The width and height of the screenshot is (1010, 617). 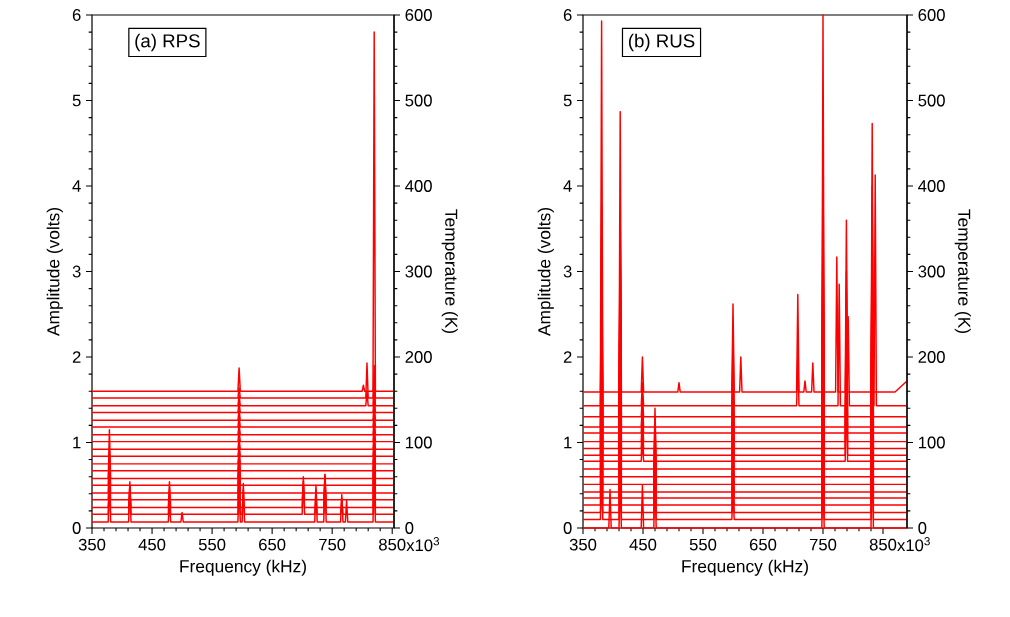 What do you see at coordinates (661, 42) in the screenshot?
I see `annotation: (b) RUS` at bounding box center [661, 42].